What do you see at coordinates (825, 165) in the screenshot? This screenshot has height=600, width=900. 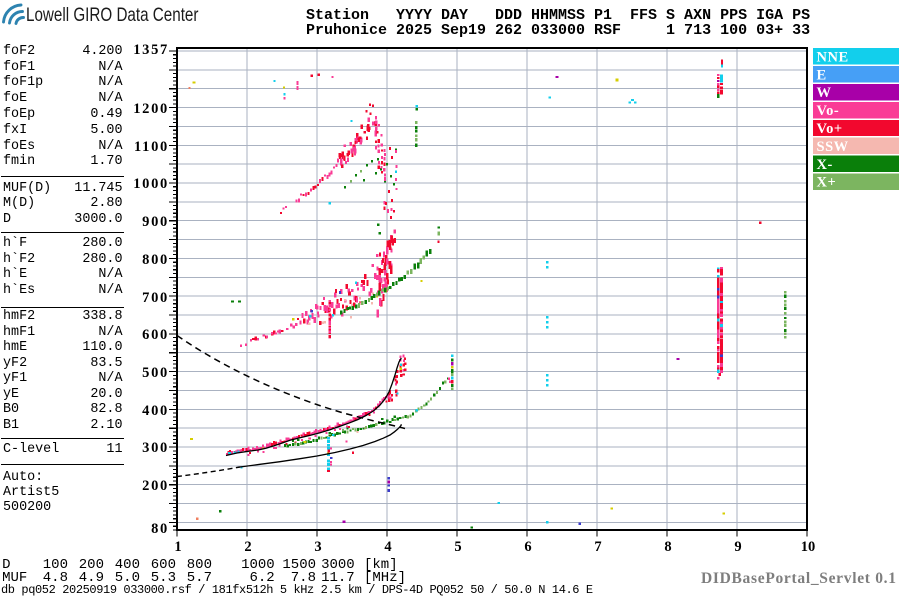 I see `svg-text: X-` at bounding box center [825, 165].